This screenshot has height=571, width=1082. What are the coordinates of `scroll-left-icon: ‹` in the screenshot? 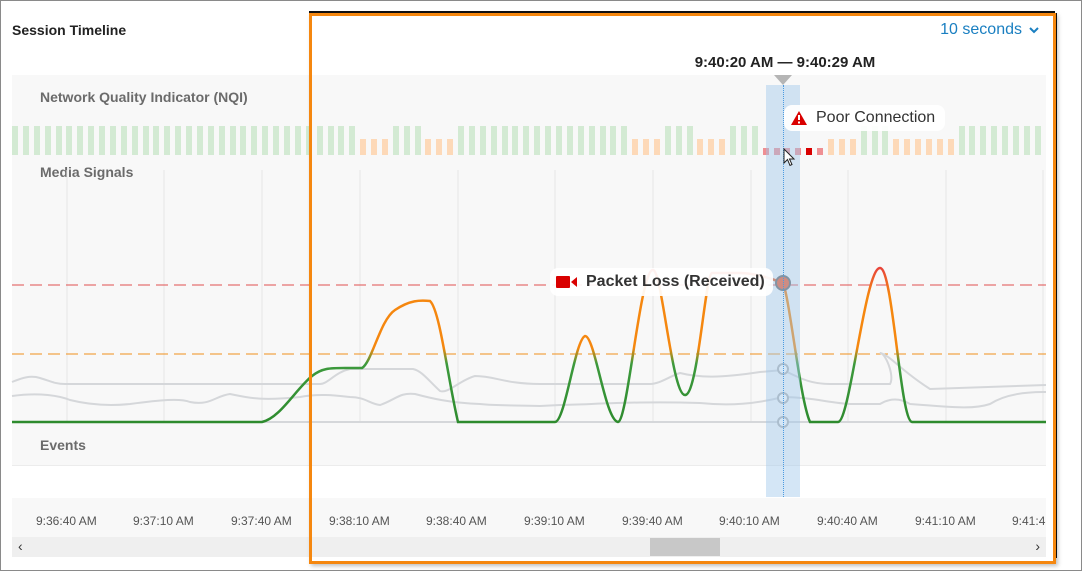 It's located at (20, 546).